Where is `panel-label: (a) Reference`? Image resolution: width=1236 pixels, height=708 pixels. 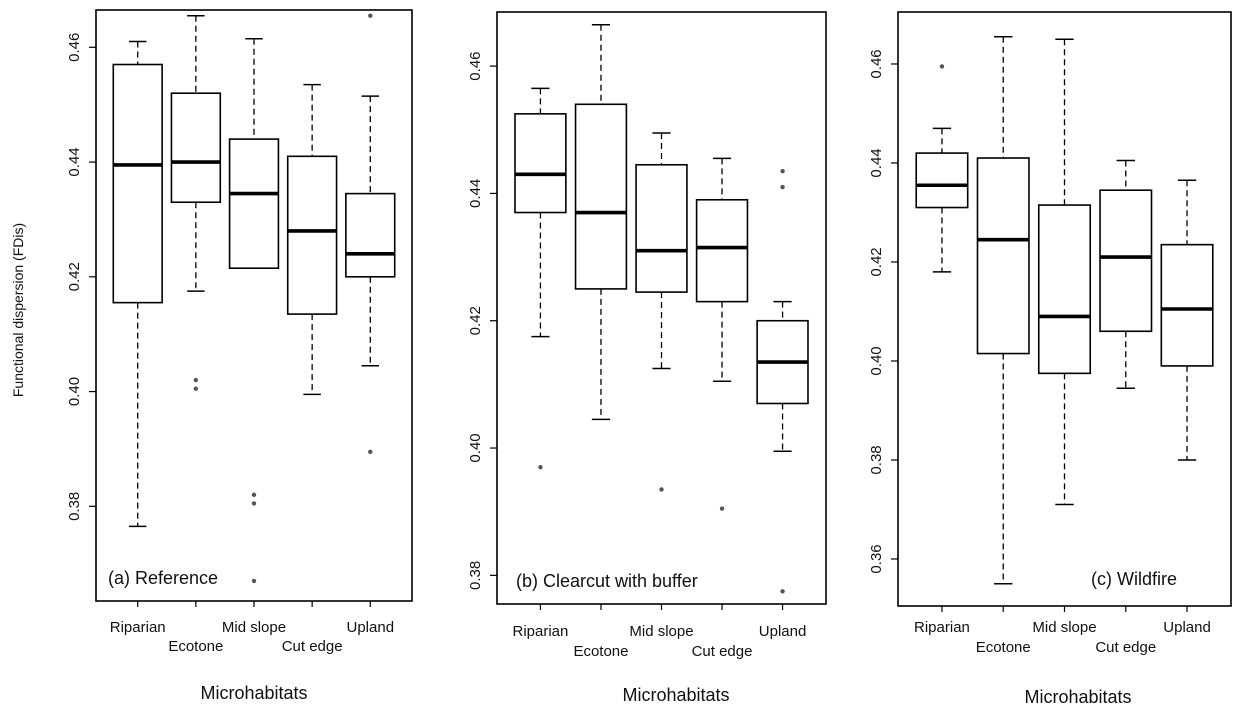
panel-label: (a) Reference is located at coordinates (163, 578).